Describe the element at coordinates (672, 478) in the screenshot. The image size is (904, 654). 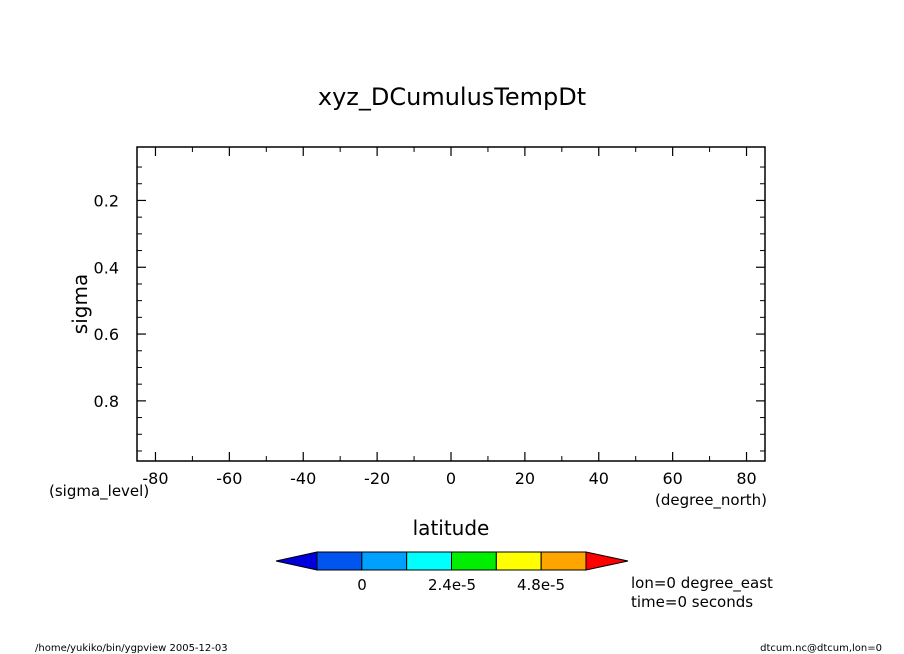
I see `x-tick-label: 60` at that location.